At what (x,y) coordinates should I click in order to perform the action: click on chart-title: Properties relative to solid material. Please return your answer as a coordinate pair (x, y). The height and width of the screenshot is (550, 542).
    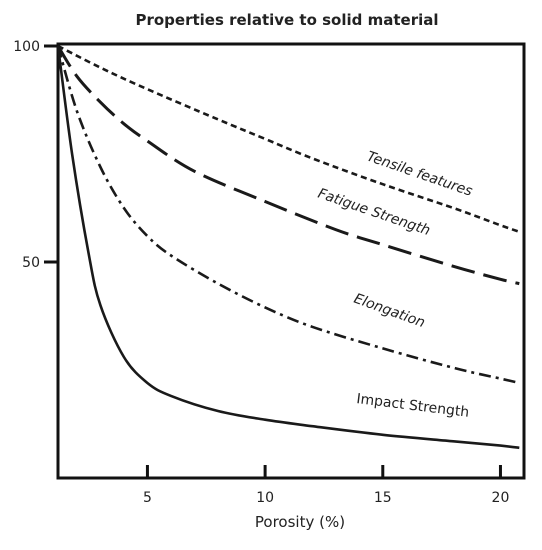
    Looking at the image, I should click on (286, 20).